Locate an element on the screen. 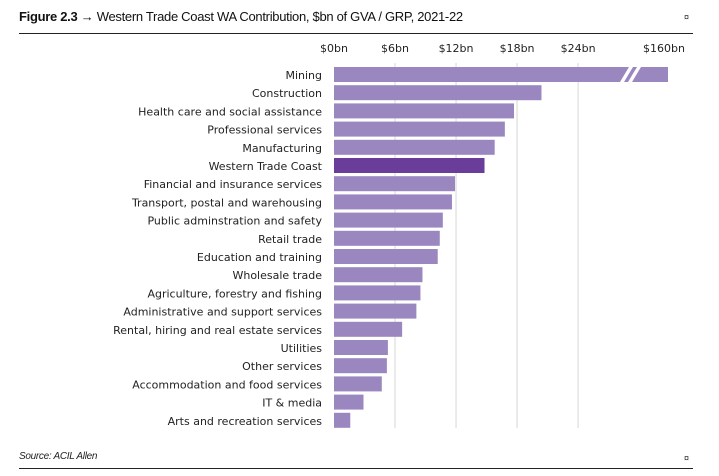 The height and width of the screenshot is (476, 719). category-label: Western Trade Coast is located at coordinates (266, 166).